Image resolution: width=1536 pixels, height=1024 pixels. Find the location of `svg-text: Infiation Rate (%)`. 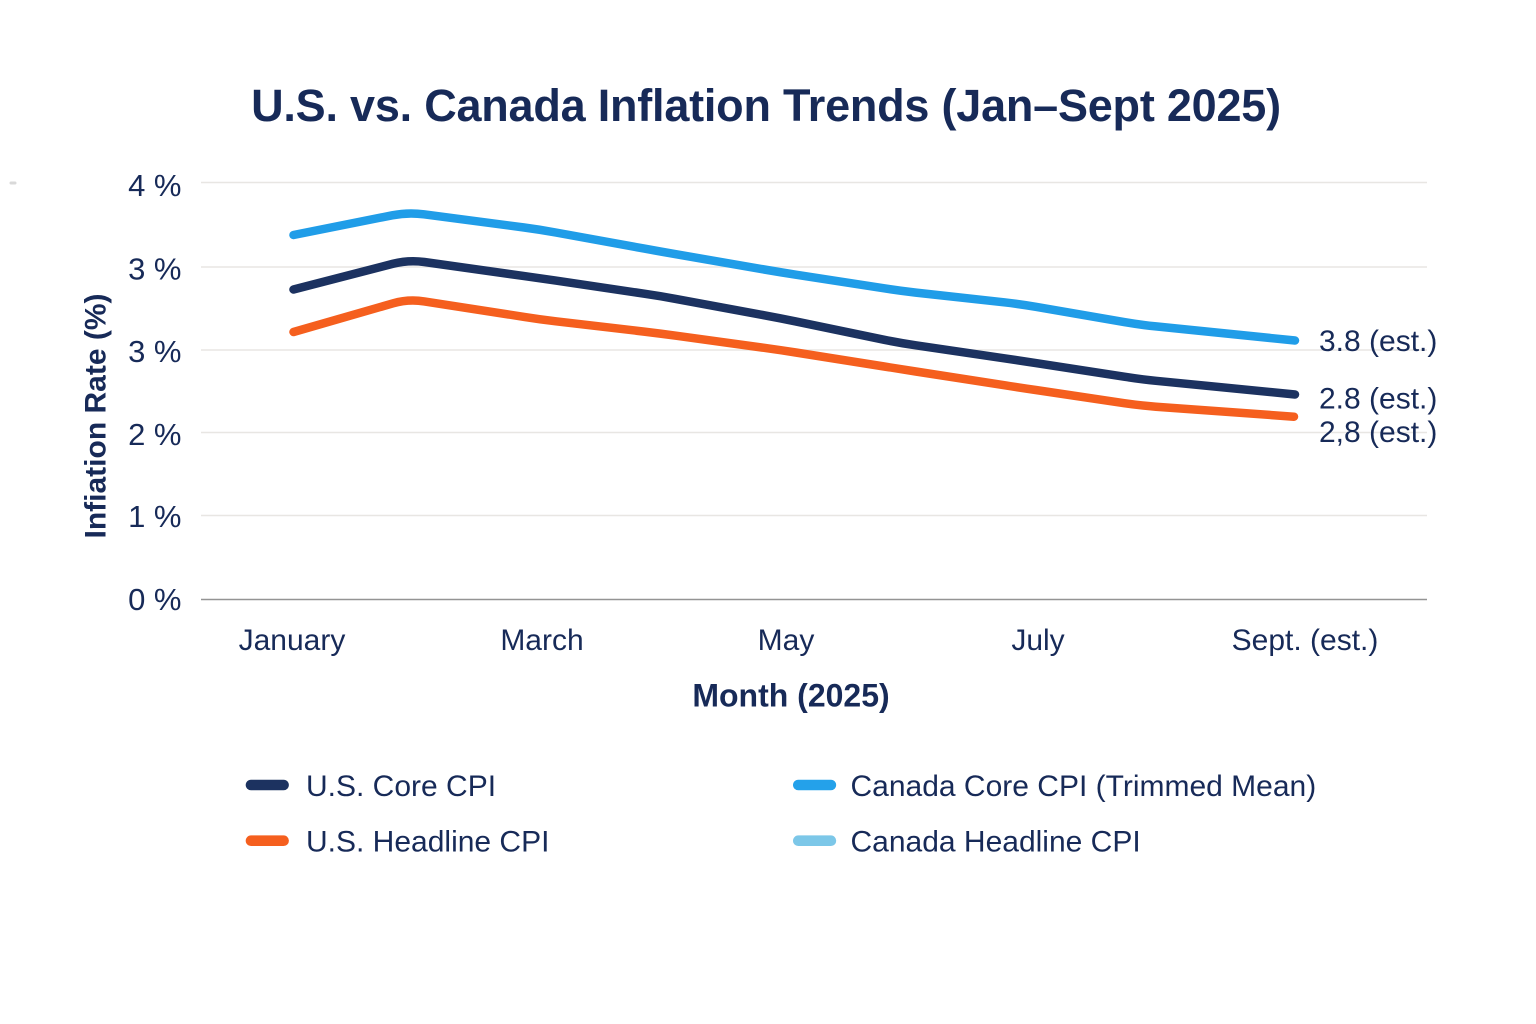

svg-text: Infiation Rate (%) is located at coordinates (96, 416).